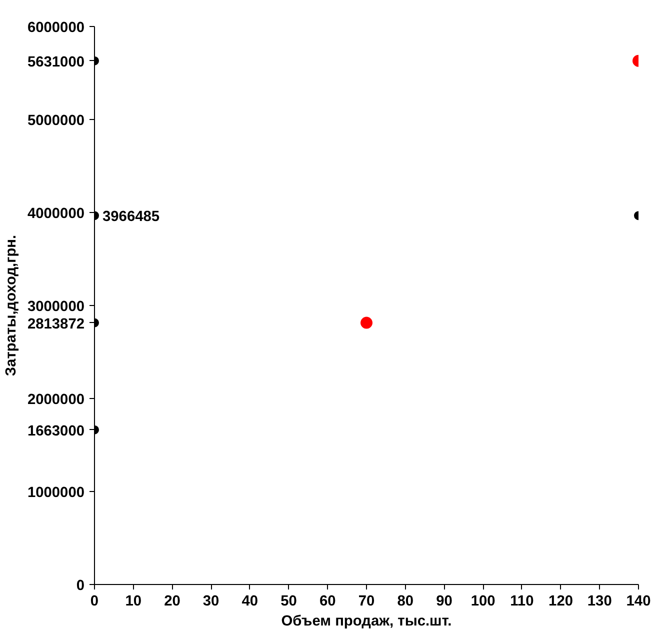 This screenshot has height=632, width=662. What do you see at coordinates (483, 602) in the screenshot?
I see `x-tick-label: 100` at bounding box center [483, 602].